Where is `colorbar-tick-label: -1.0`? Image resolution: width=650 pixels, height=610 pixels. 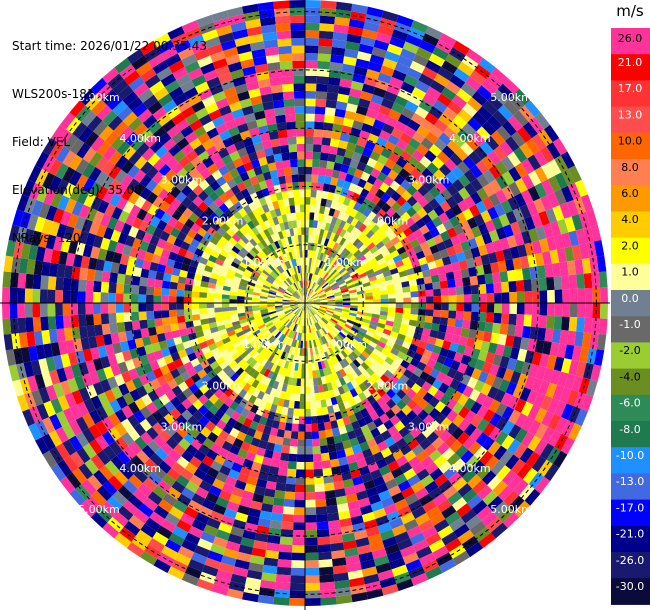 colorbar-tick-label: -1.0 is located at coordinates (629, 324).